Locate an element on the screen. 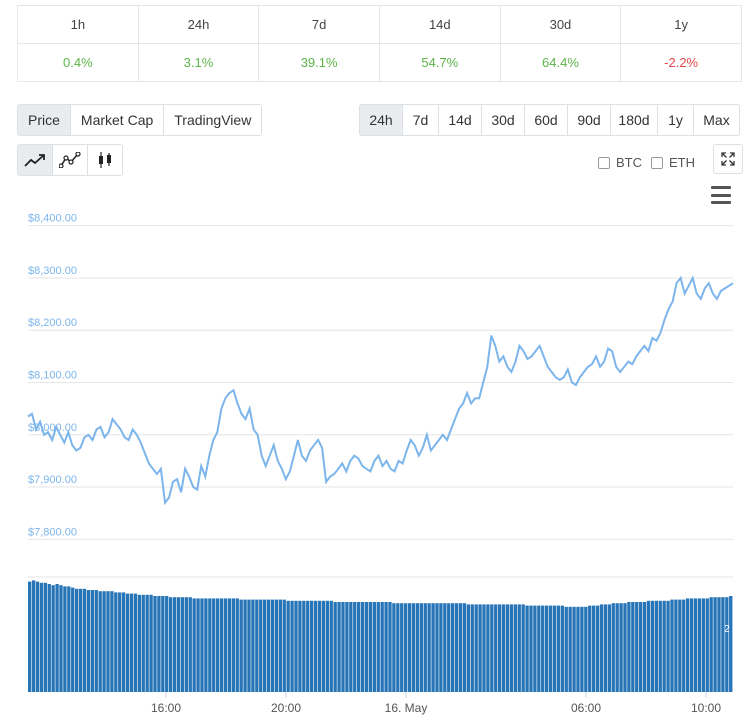 This screenshot has width=752, height=720. btc-label: BTC is located at coordinates (629, 162).